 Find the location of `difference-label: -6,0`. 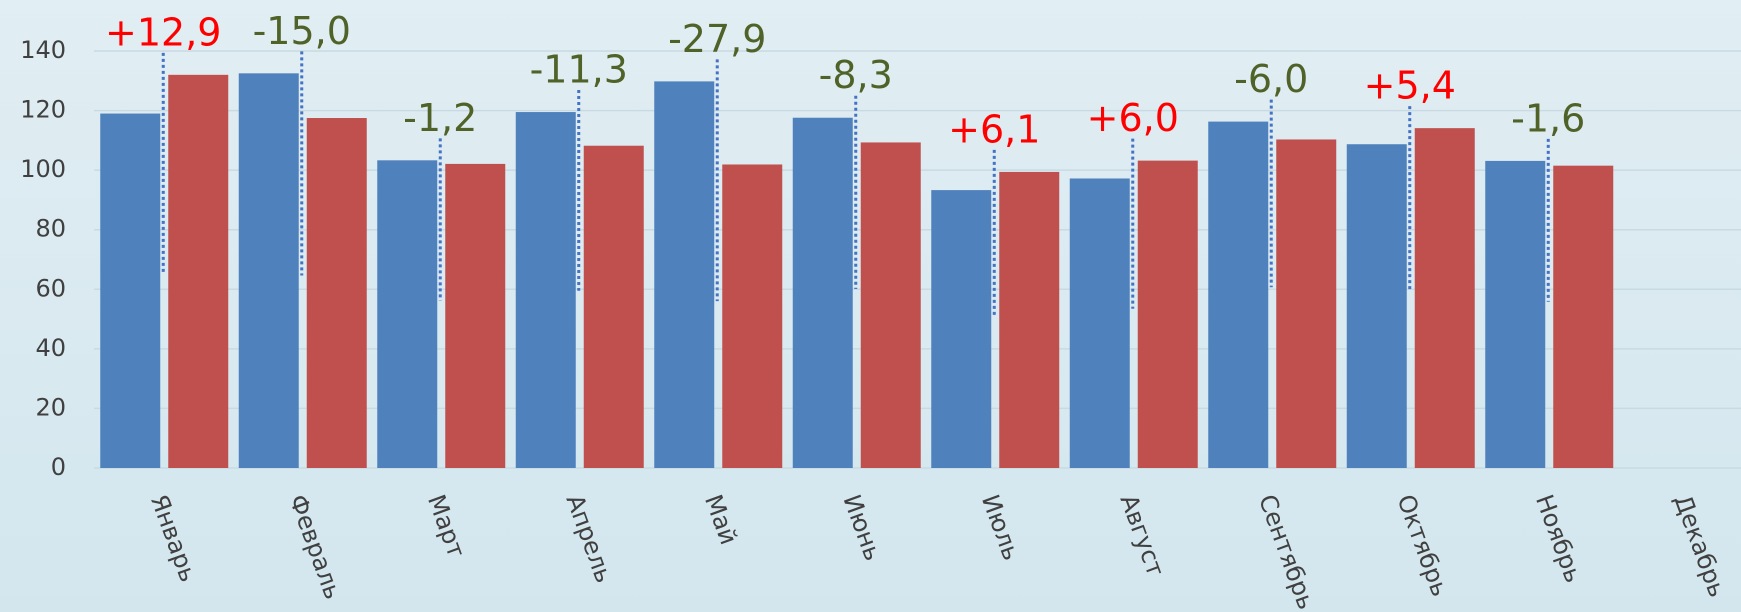

difference-label: -6,0 is located at coordinates (1271, 79).